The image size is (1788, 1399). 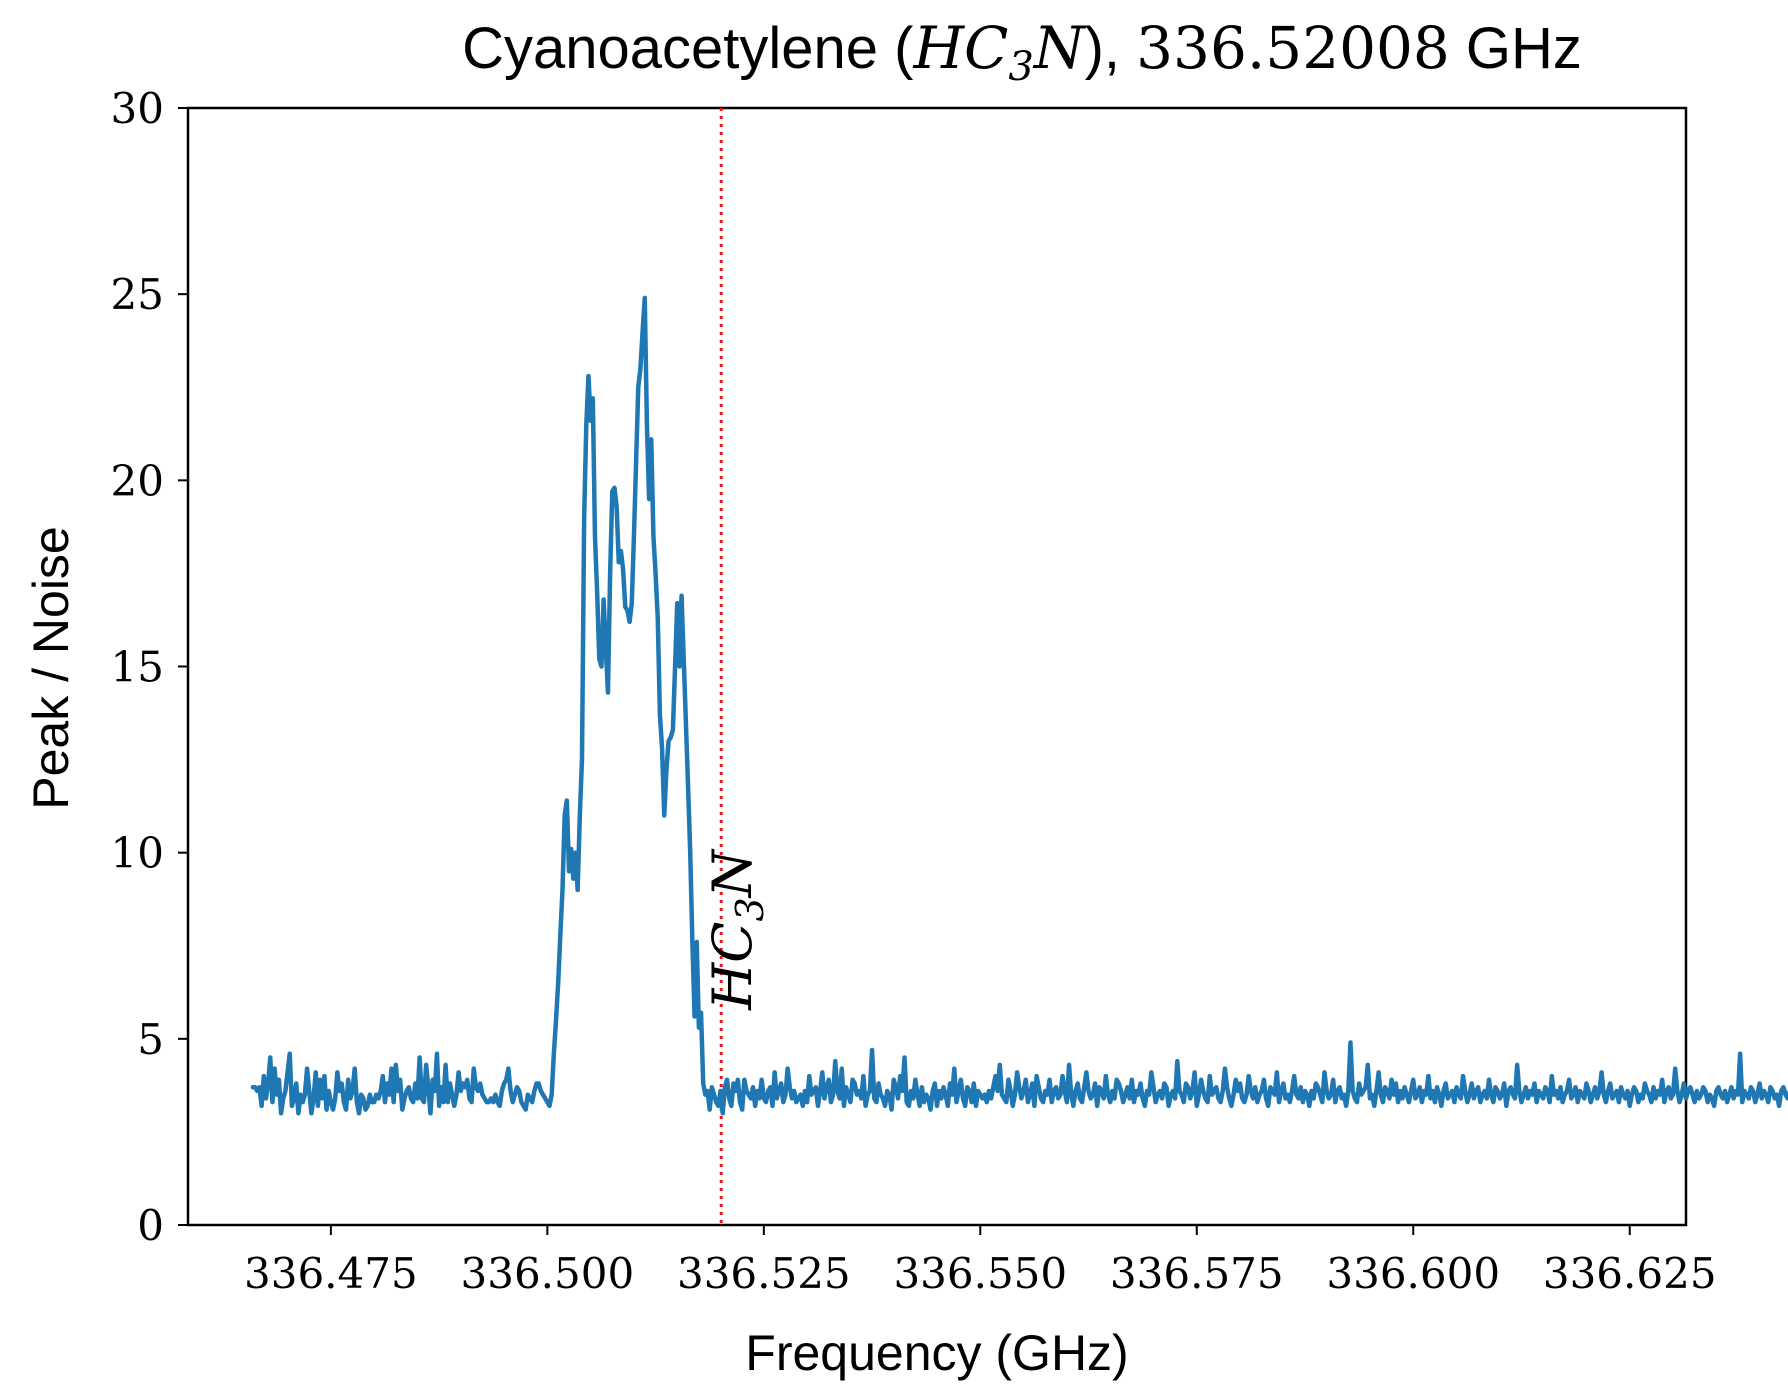 I want to click on reference-line-label: HC3N, so click(x=736, y=929).